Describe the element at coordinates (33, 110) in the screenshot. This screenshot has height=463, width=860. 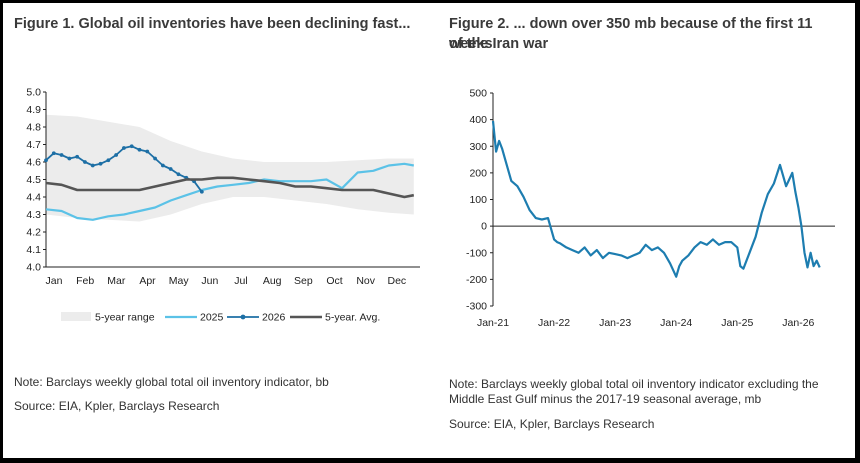
I see `y-tick-label: 4.9` at that location.